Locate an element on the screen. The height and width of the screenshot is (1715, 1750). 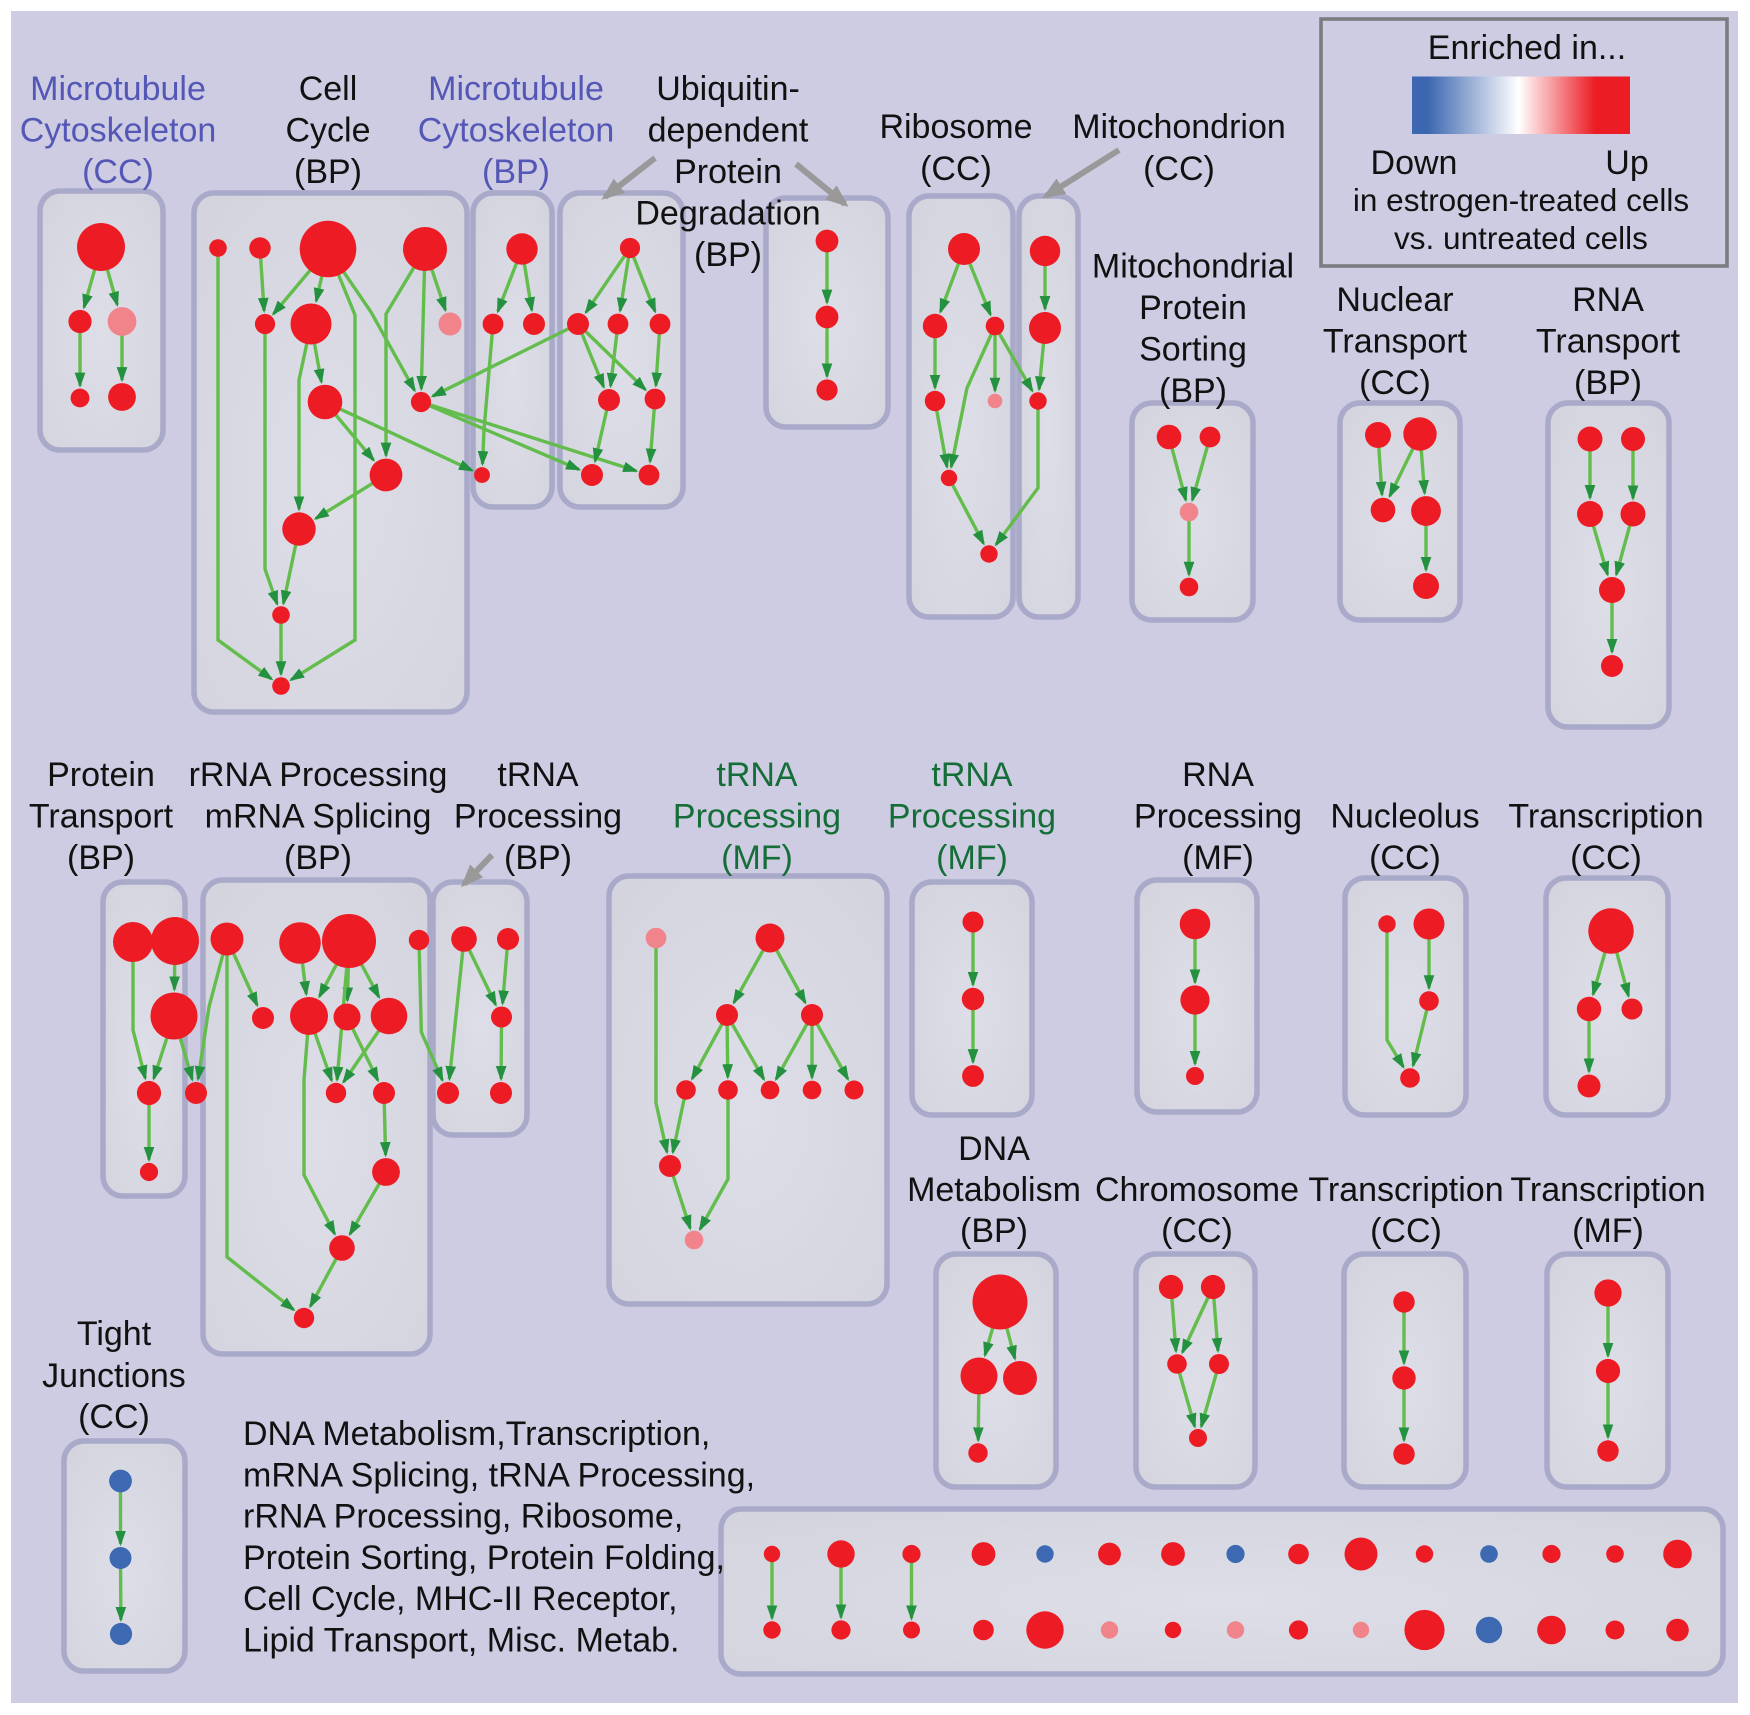
svg-text: DNA Metabolism,Transcription, is located at coordinates (476, 1434).